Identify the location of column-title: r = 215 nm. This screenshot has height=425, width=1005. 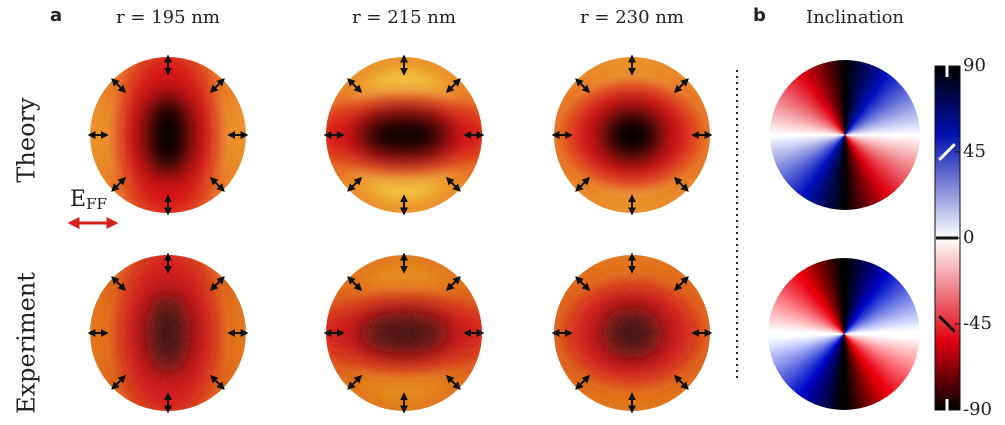
(404, 17).